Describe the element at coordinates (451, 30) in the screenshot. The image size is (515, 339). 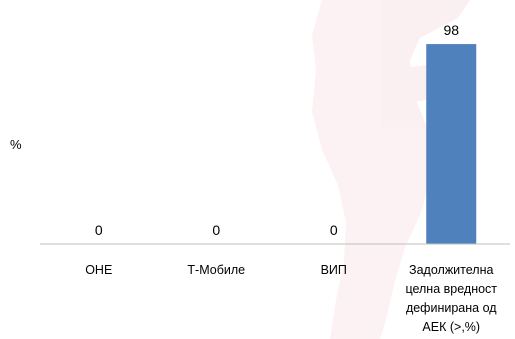
I see `data-label-3: 98` at that location.